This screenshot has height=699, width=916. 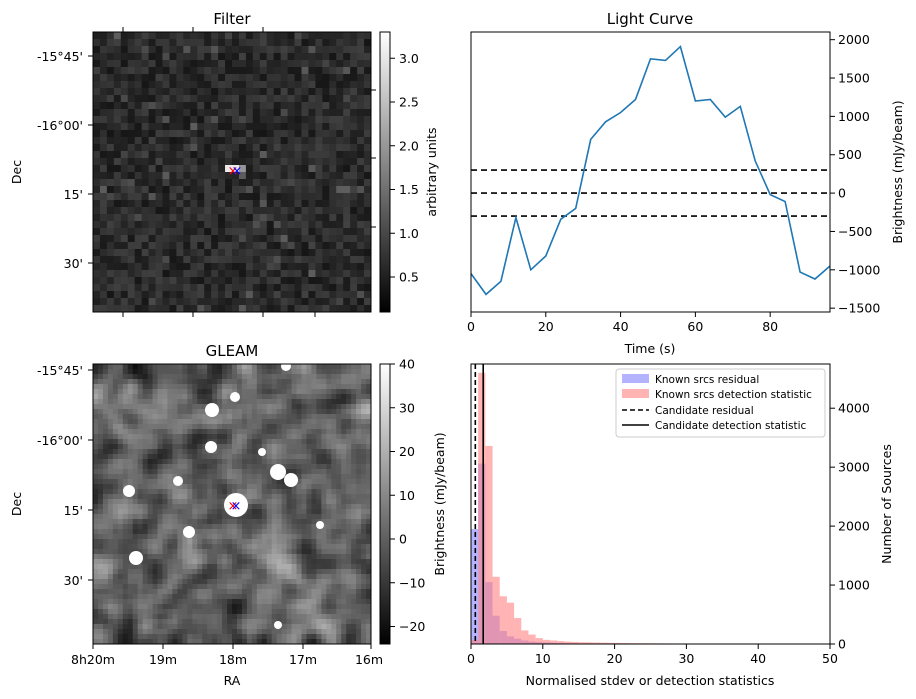 I want to click on histogram-xtick-label: 30, so click(x=686, y=658).